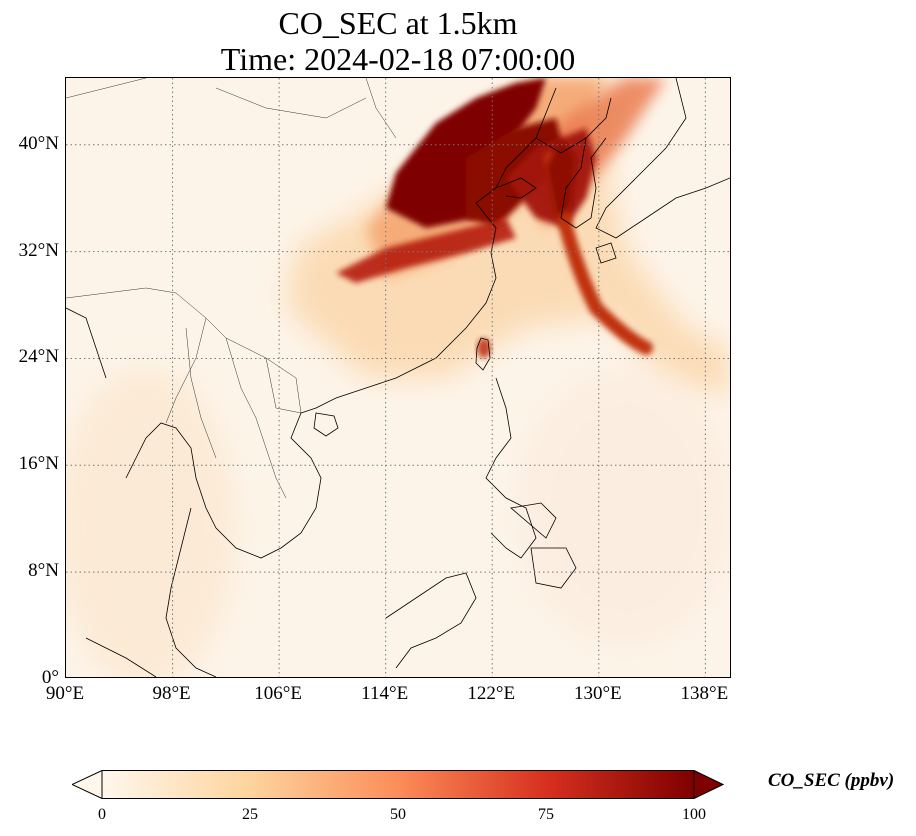  I want to click on x-tick-label-6: 138°E, so click(704, 693).